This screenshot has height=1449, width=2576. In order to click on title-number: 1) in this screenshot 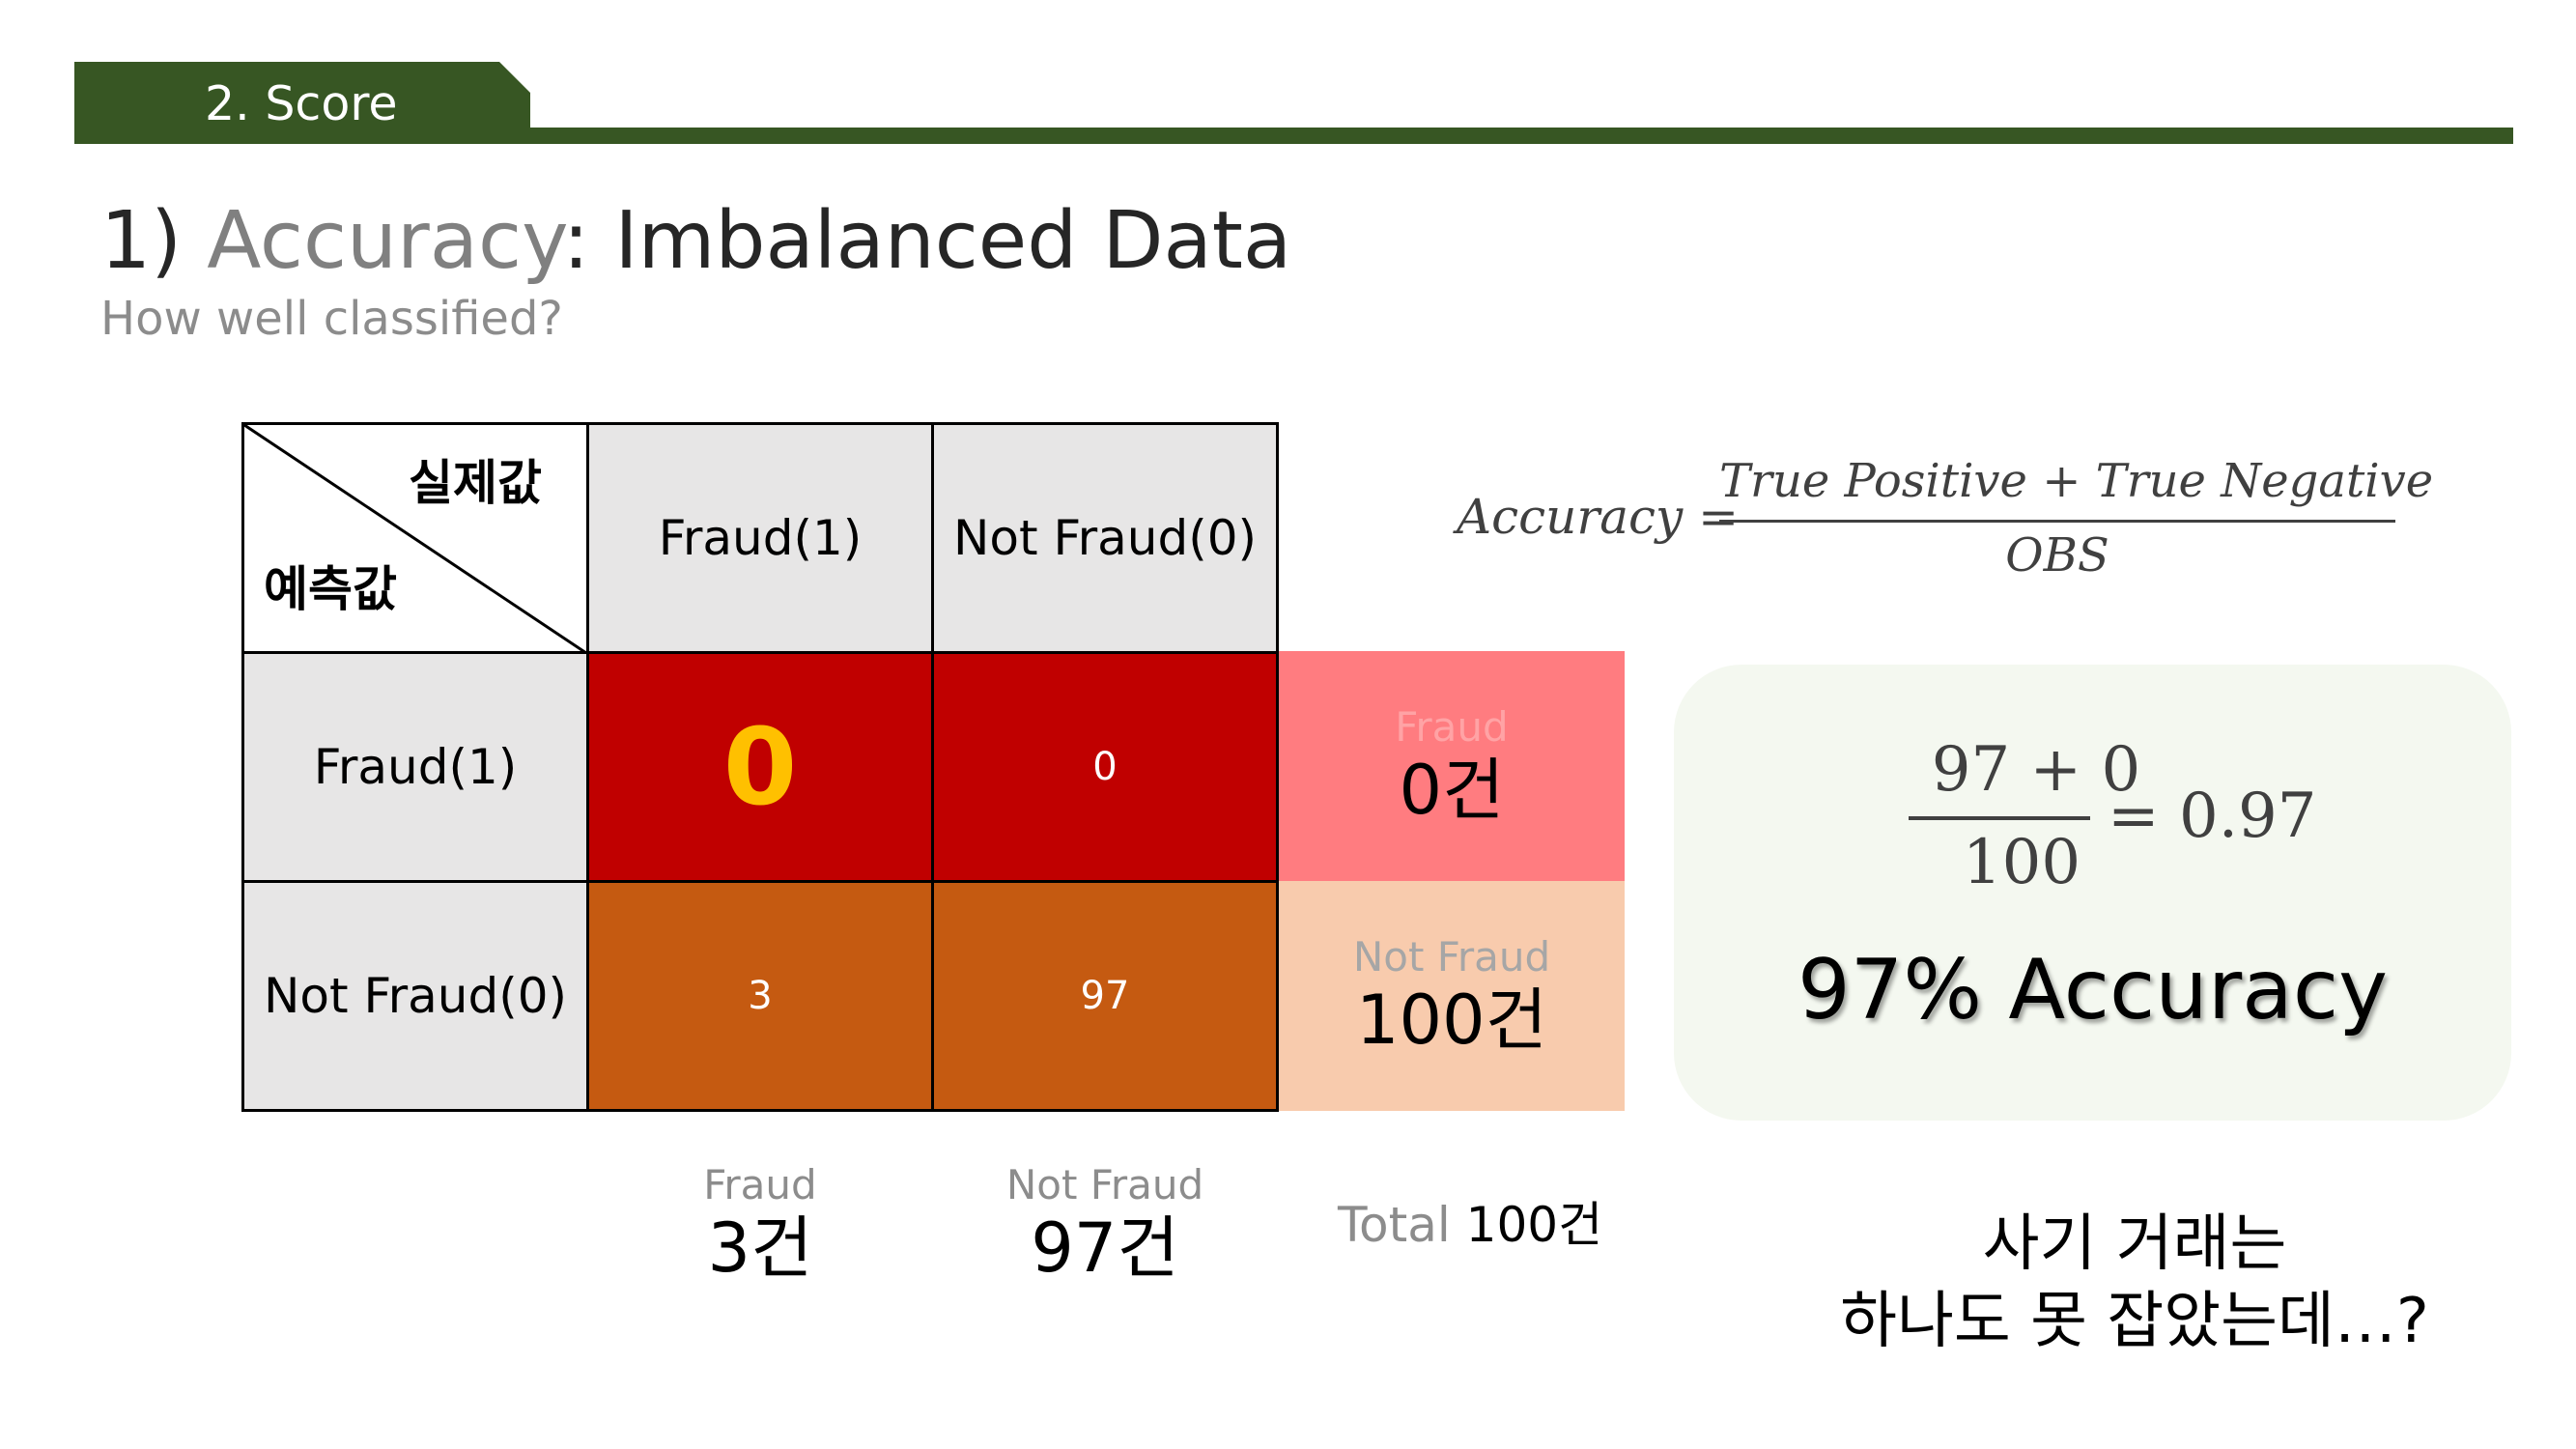, I will do `click(154, 241)`.